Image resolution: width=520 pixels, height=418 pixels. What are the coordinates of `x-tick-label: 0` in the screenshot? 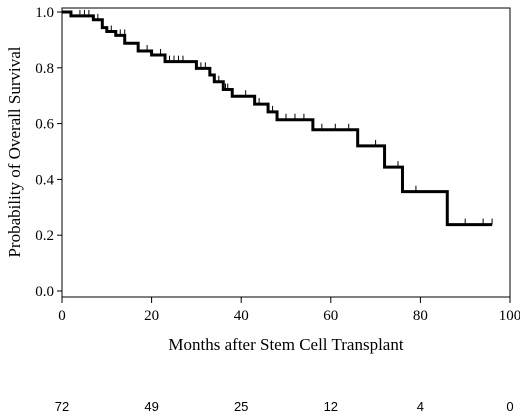 It's located at (62, 316).